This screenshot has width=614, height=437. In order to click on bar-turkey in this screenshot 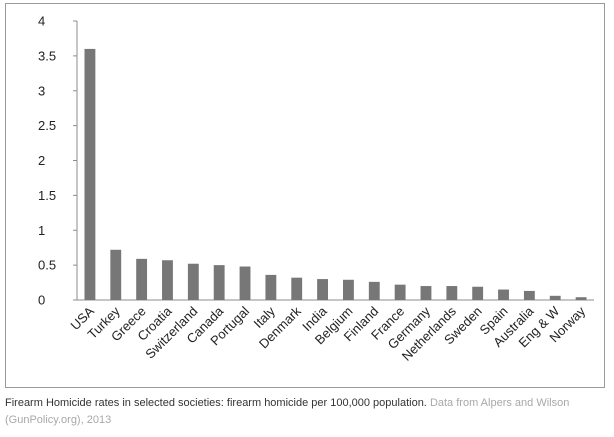, I will do `click(116, 274)`.